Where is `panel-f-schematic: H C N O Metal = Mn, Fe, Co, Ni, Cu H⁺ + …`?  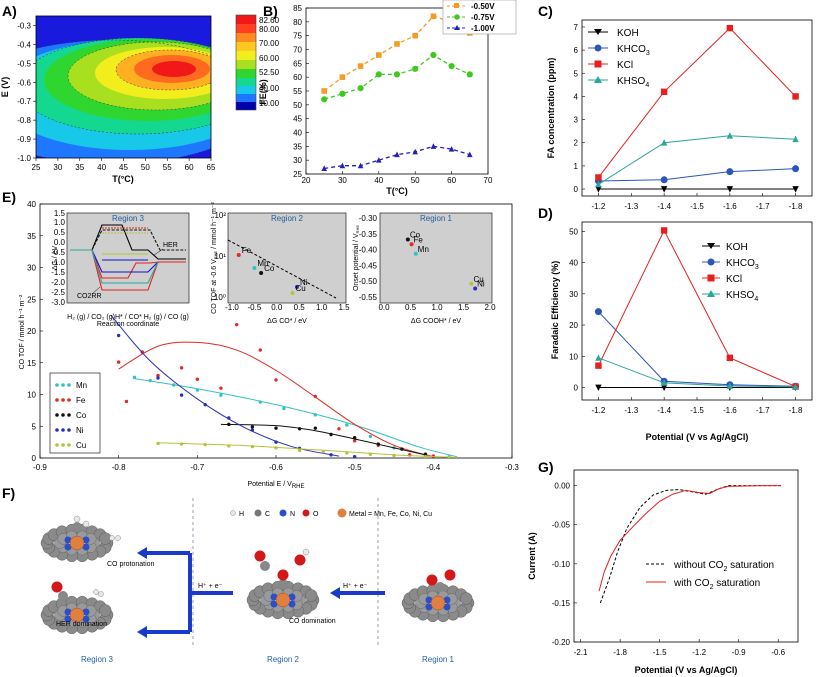 panel-f-schematic: H C N O Metal = Mn, Fe, Co, Ni, Cu H⁺ + … is located at coordinates (257, 581).